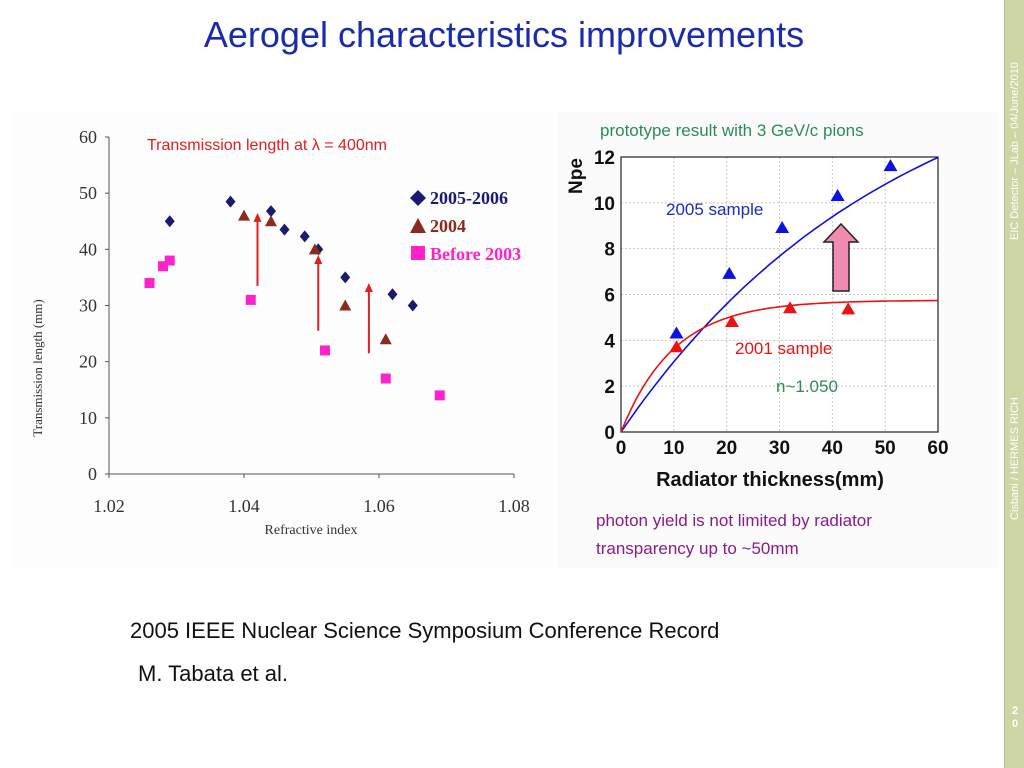  What do you see at coordinates (832, 448) in the screenshot?
I see `npe-x-tick-label: 40` at bounding box center [832, 448].